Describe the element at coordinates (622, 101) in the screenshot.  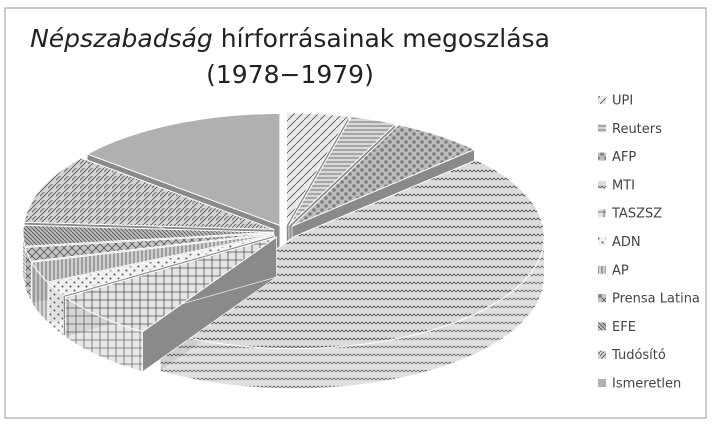
I see `legend-label: UPI` at that location.